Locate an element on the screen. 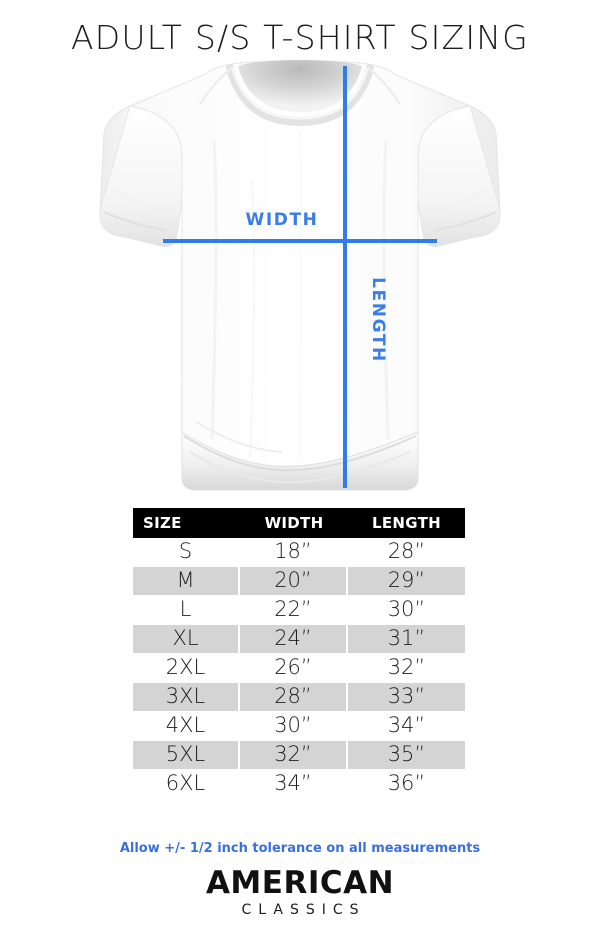 The width and height of the screenshot is (600, 943). cell-length: 32” is located at coordinates (406, 668).